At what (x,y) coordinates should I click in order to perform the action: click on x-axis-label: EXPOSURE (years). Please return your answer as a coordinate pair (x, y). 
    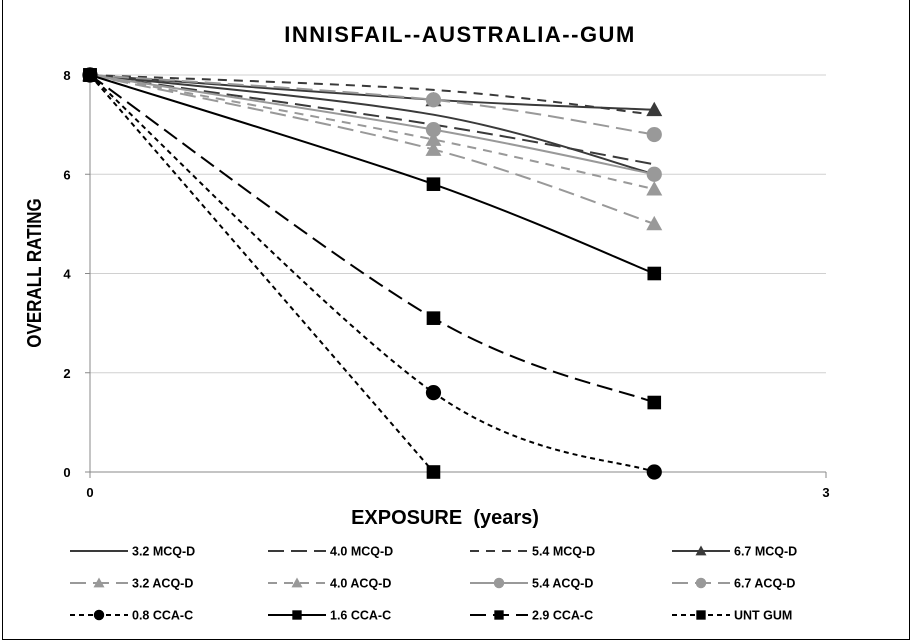
    Looking at the image, I should click on (445, 518).